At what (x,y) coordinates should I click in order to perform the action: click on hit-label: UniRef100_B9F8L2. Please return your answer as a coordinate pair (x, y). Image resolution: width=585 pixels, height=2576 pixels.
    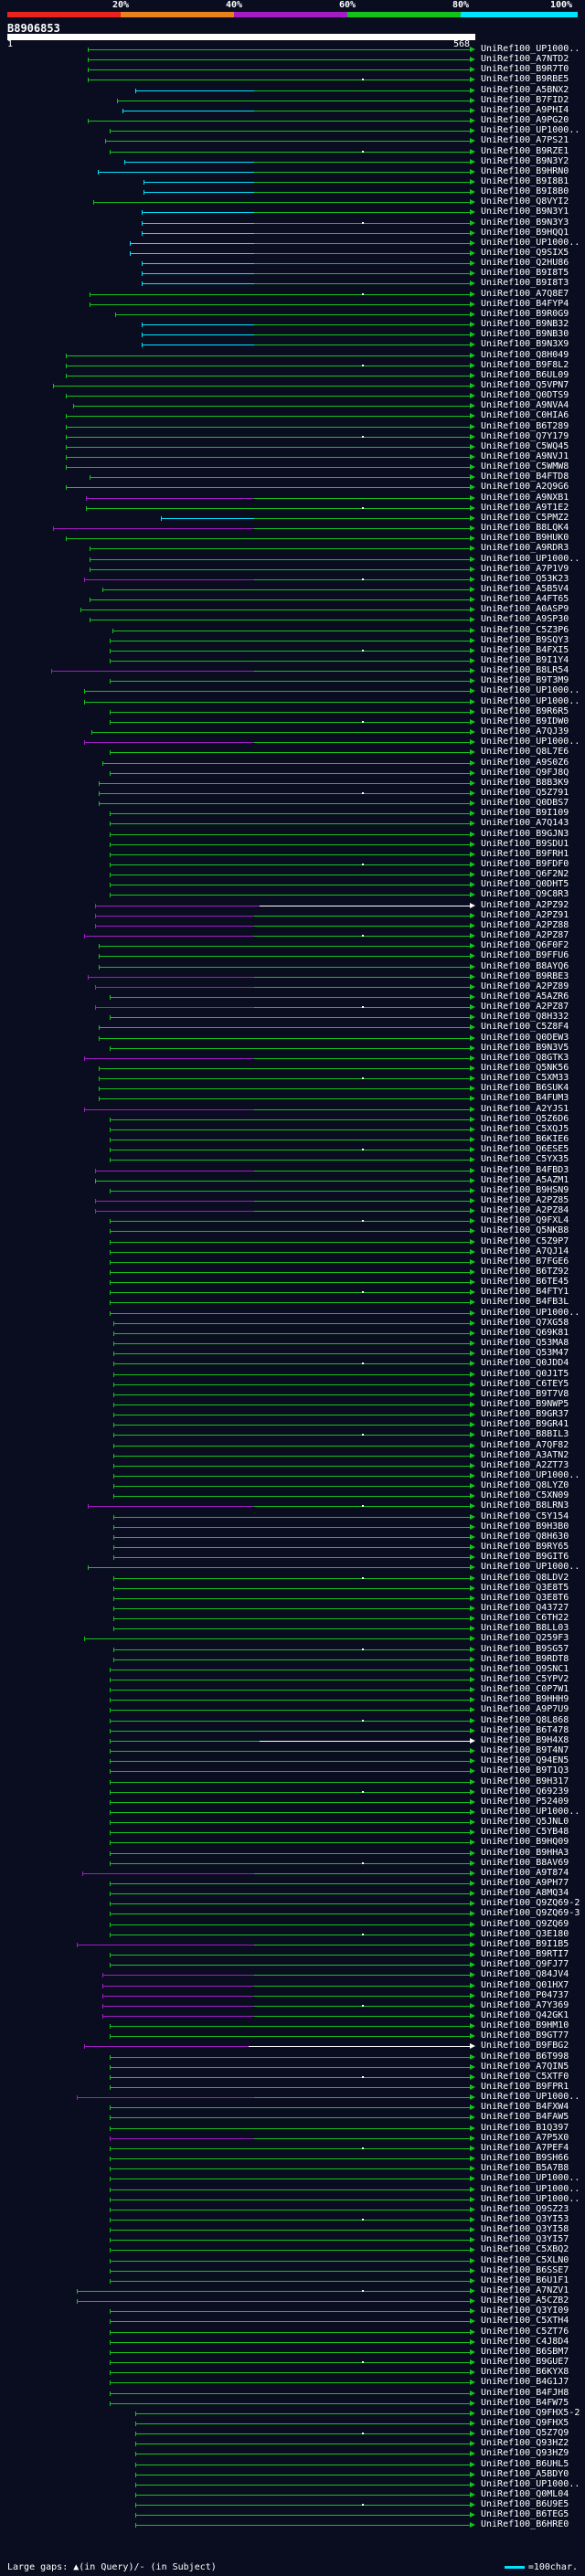
    Looking at the image, I should click on (525, 364).